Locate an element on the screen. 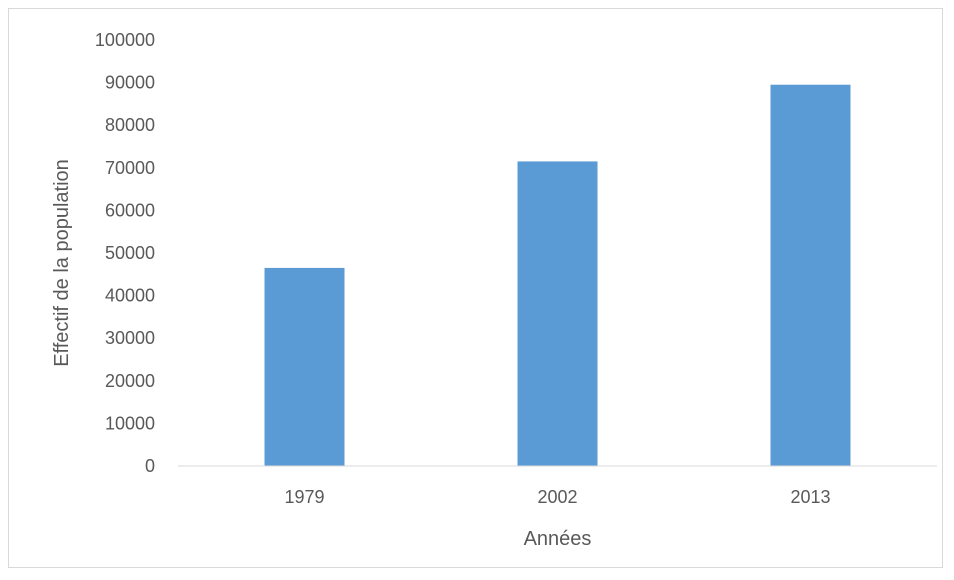  y-tick-label: 50000 is located at coordinates (130, 253).